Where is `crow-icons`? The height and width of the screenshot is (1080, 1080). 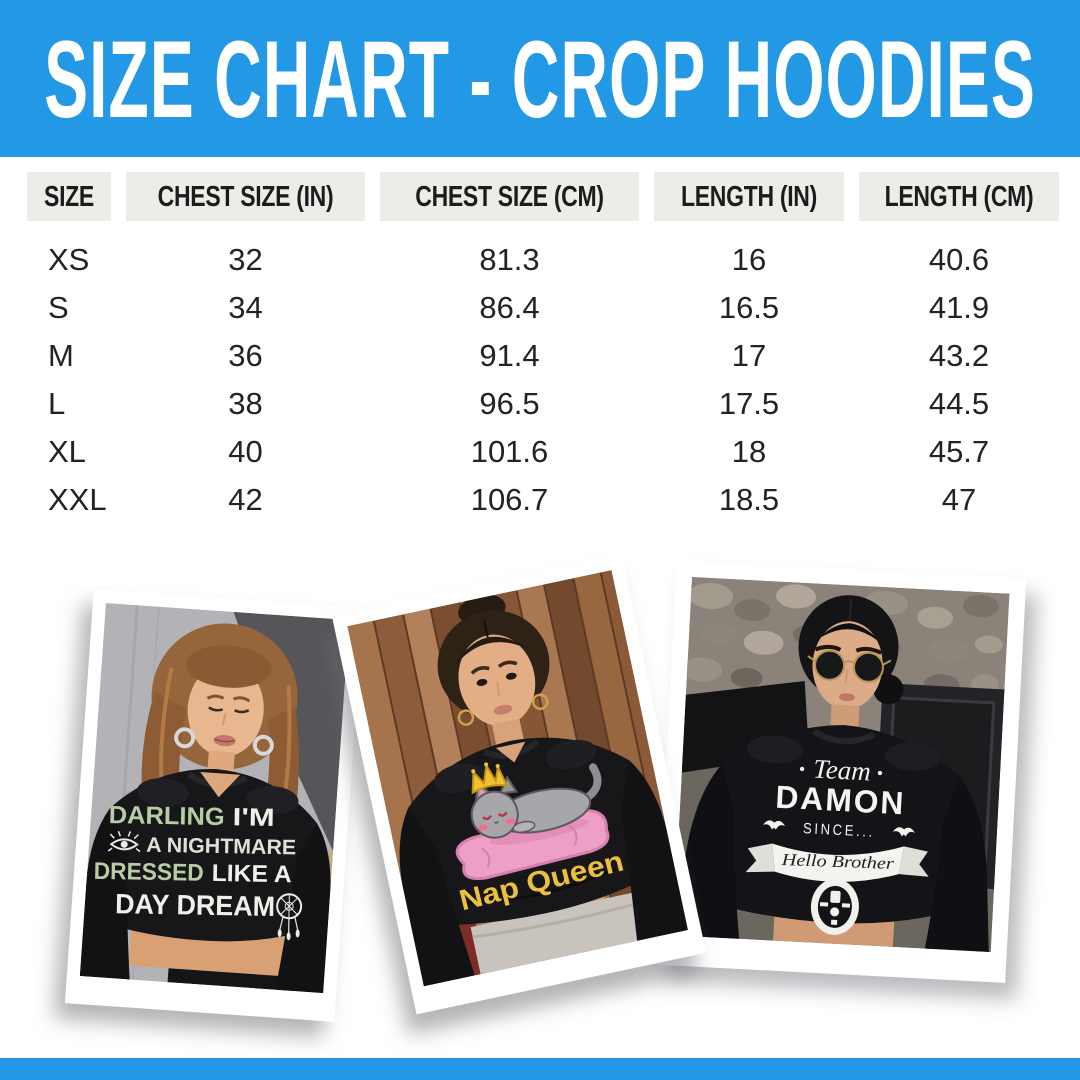
crow-icons is located at coordinates (839, 828).